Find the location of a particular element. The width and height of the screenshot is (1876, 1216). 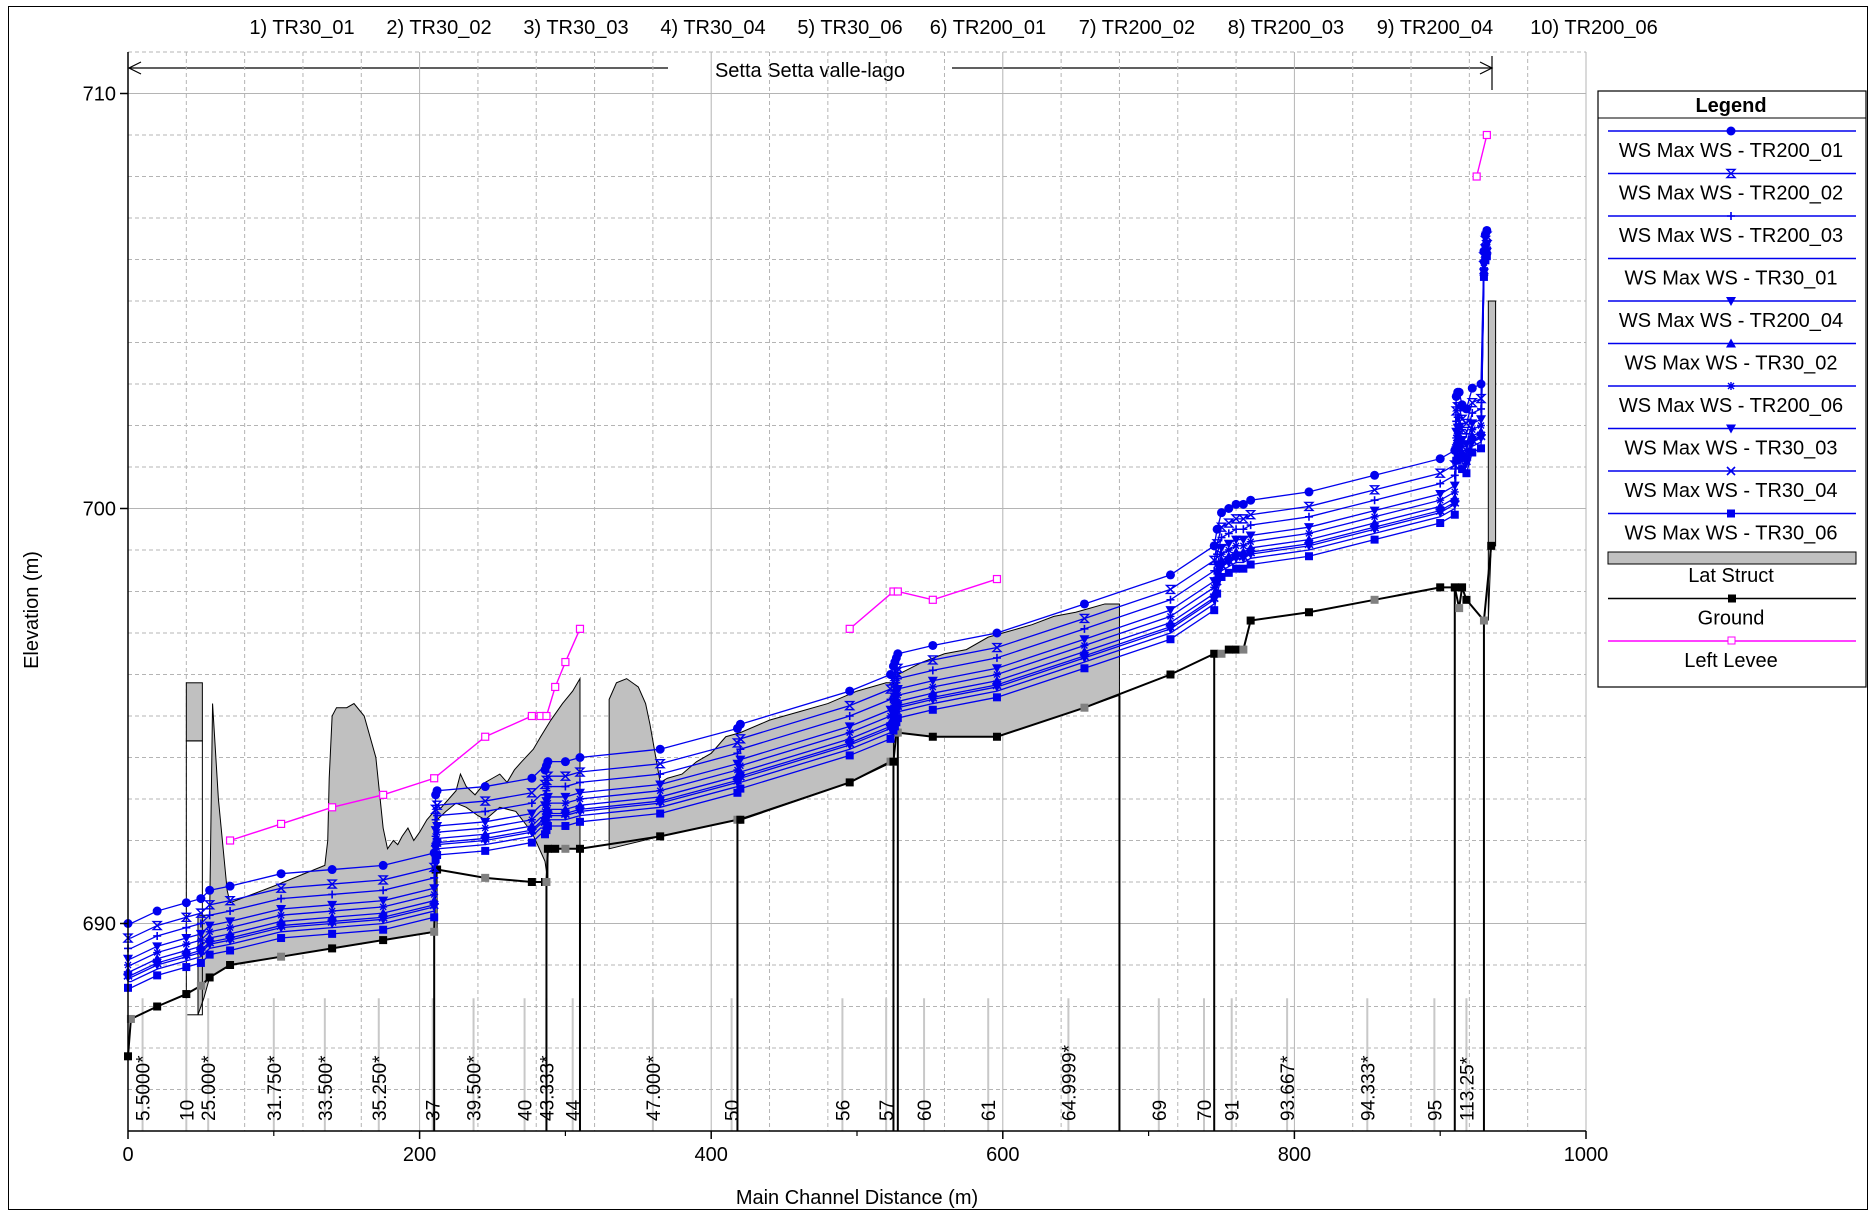

plan-label: 10) TR200_06 is located at coordinates (1594, 28).